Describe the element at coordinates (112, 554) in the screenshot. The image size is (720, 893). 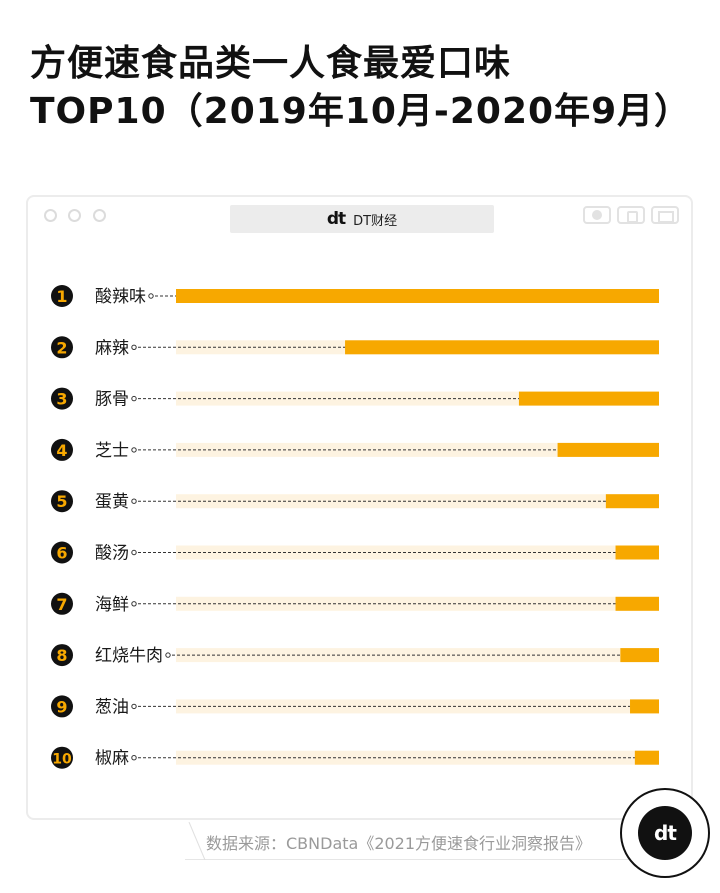
I see `category-label: 酸汤` at that location.